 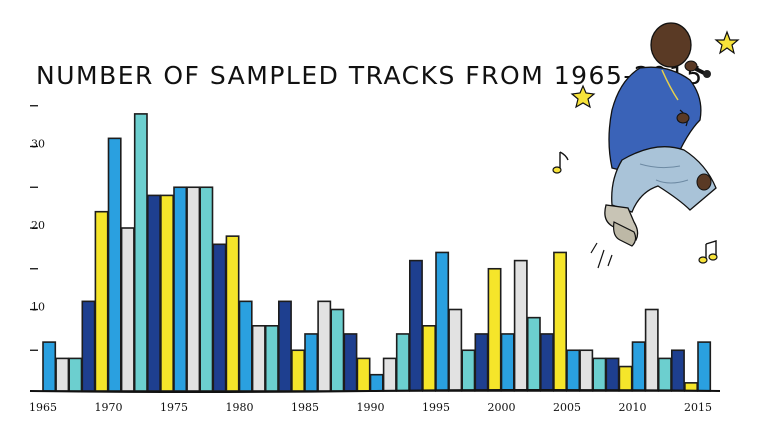 What do you see at coordinates (43, 407) in the screenshot?
I see `x-tick-label: 1965` at bounding box center [43, 407].